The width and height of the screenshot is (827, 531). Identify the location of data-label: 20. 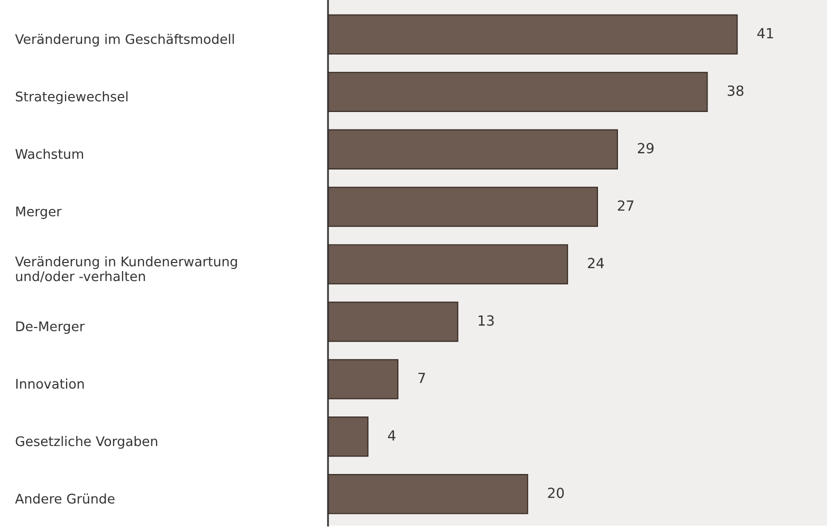
(556, 493).